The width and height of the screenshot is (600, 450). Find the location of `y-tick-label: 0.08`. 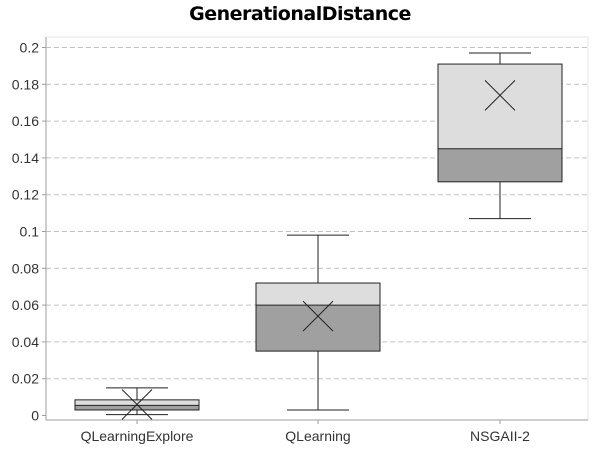

y-tick-label: 0.08 is located at coordinates (25, 268).